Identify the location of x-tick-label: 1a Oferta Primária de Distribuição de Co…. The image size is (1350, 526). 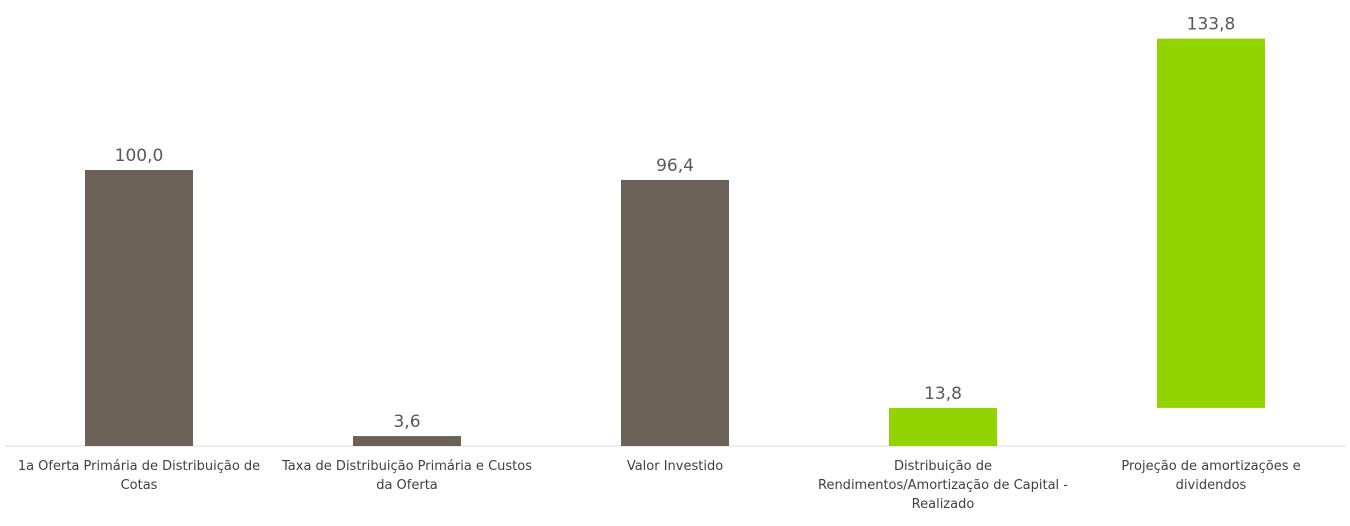
(139, 476).